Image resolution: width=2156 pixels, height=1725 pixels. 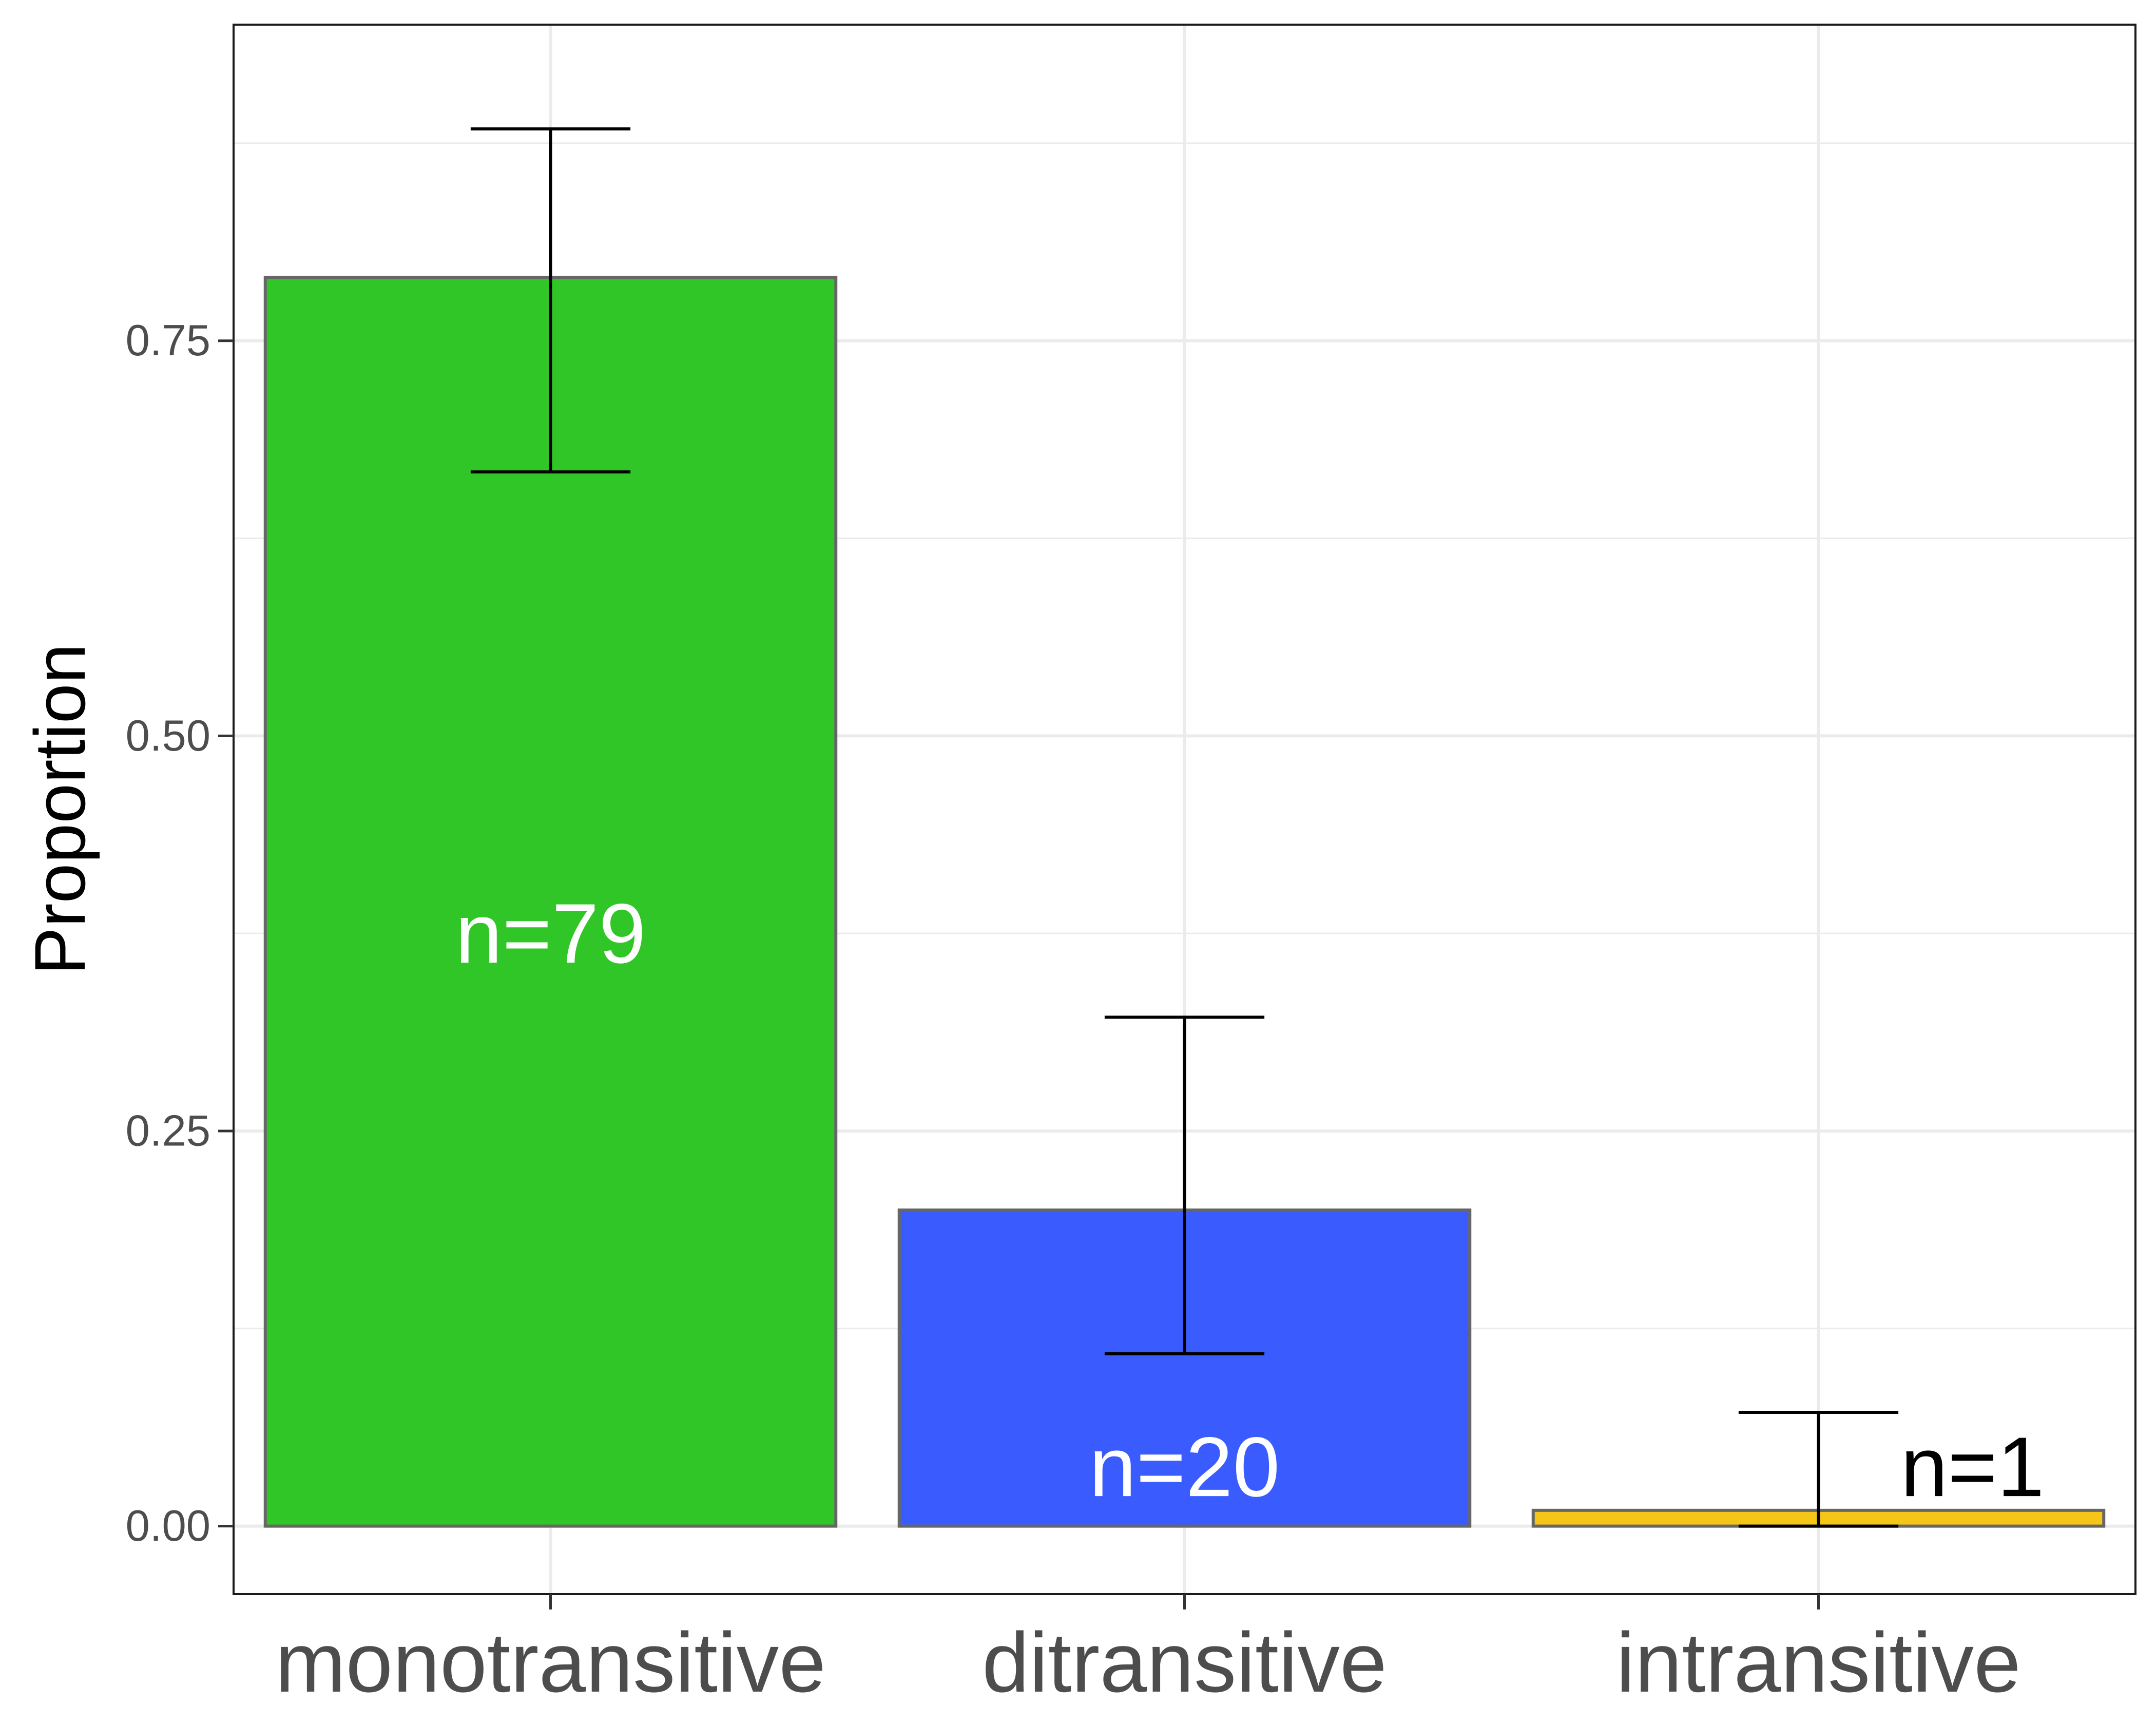 What do you see at coordinates (168, 1526) in the screenshot?
I see `y-tick-label: 0.00` at bounding box center [168, 1526].